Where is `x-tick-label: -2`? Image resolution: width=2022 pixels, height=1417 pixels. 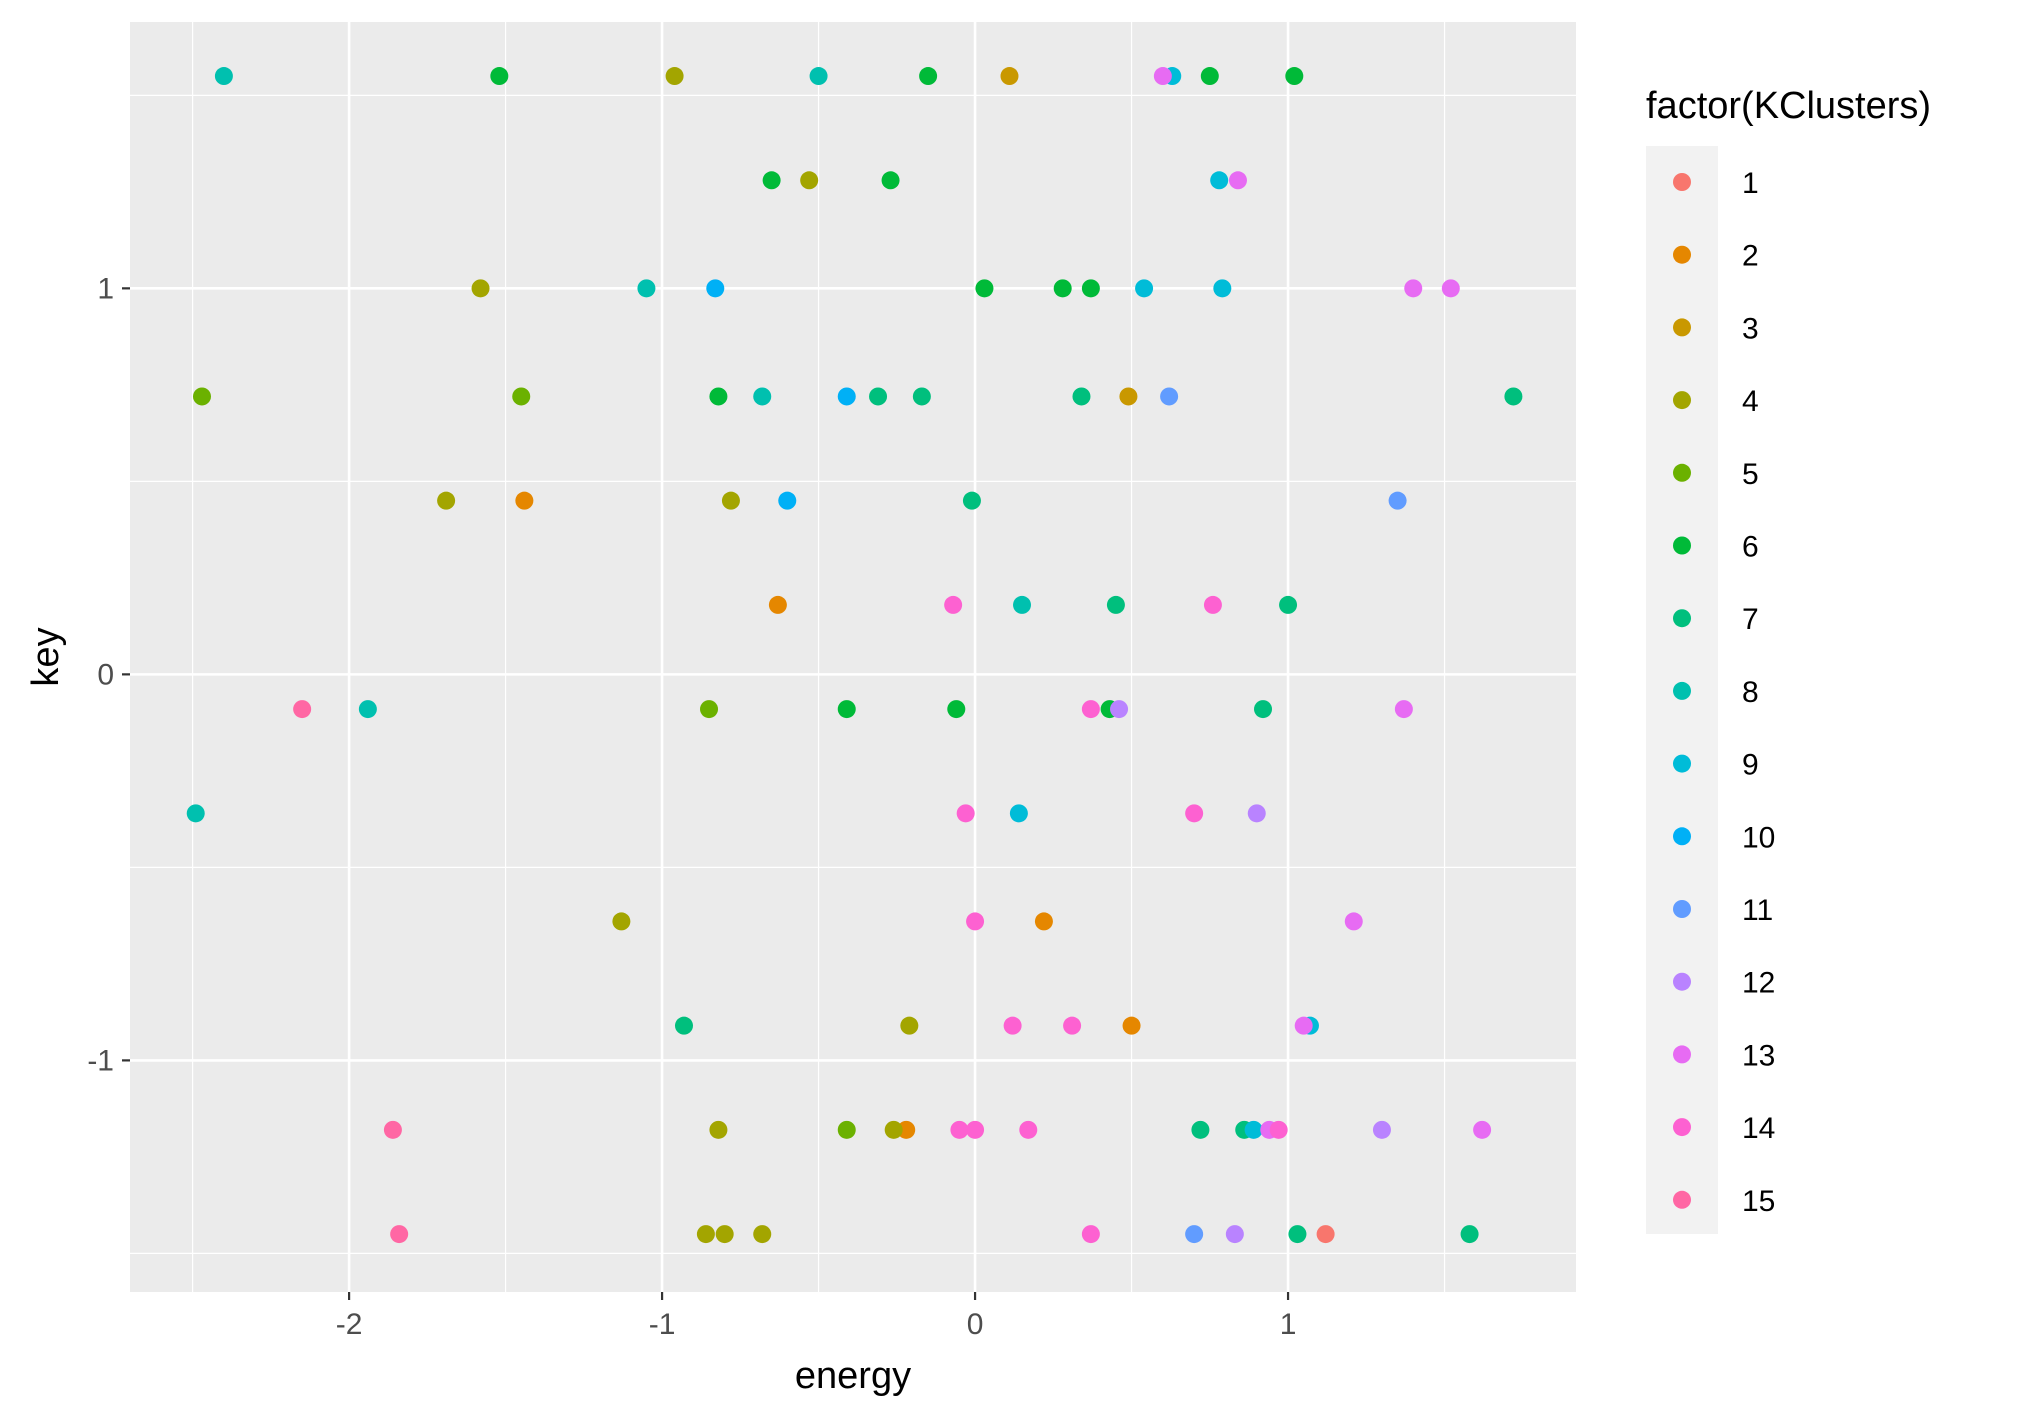 x-tick-label: -2 is located at coordinates (349, 1324).